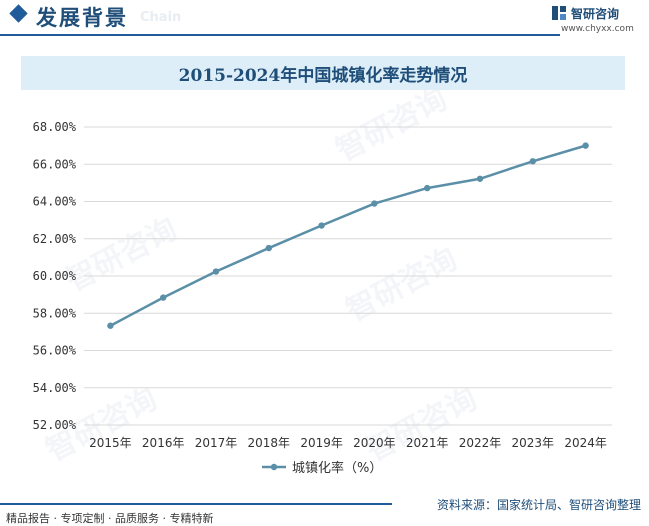 This screenshot has width=649, height=526. I want to click on x-tick-label: 2020年, so click(374, 443).